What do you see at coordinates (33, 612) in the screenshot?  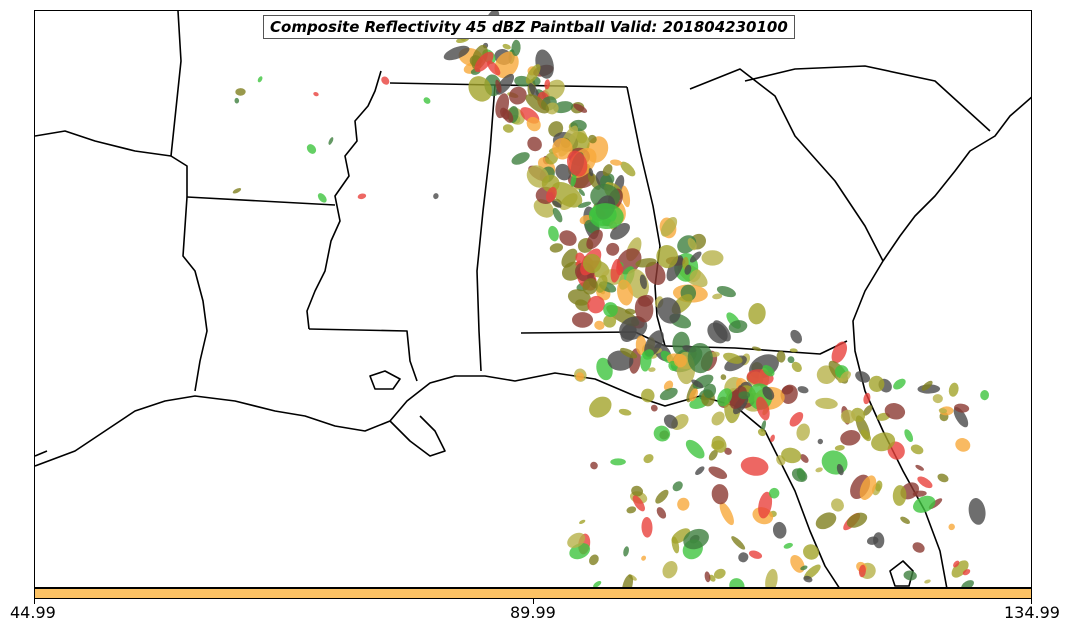 I see `colorbar-label-min: 44.99` at bounding box center [33, 612].